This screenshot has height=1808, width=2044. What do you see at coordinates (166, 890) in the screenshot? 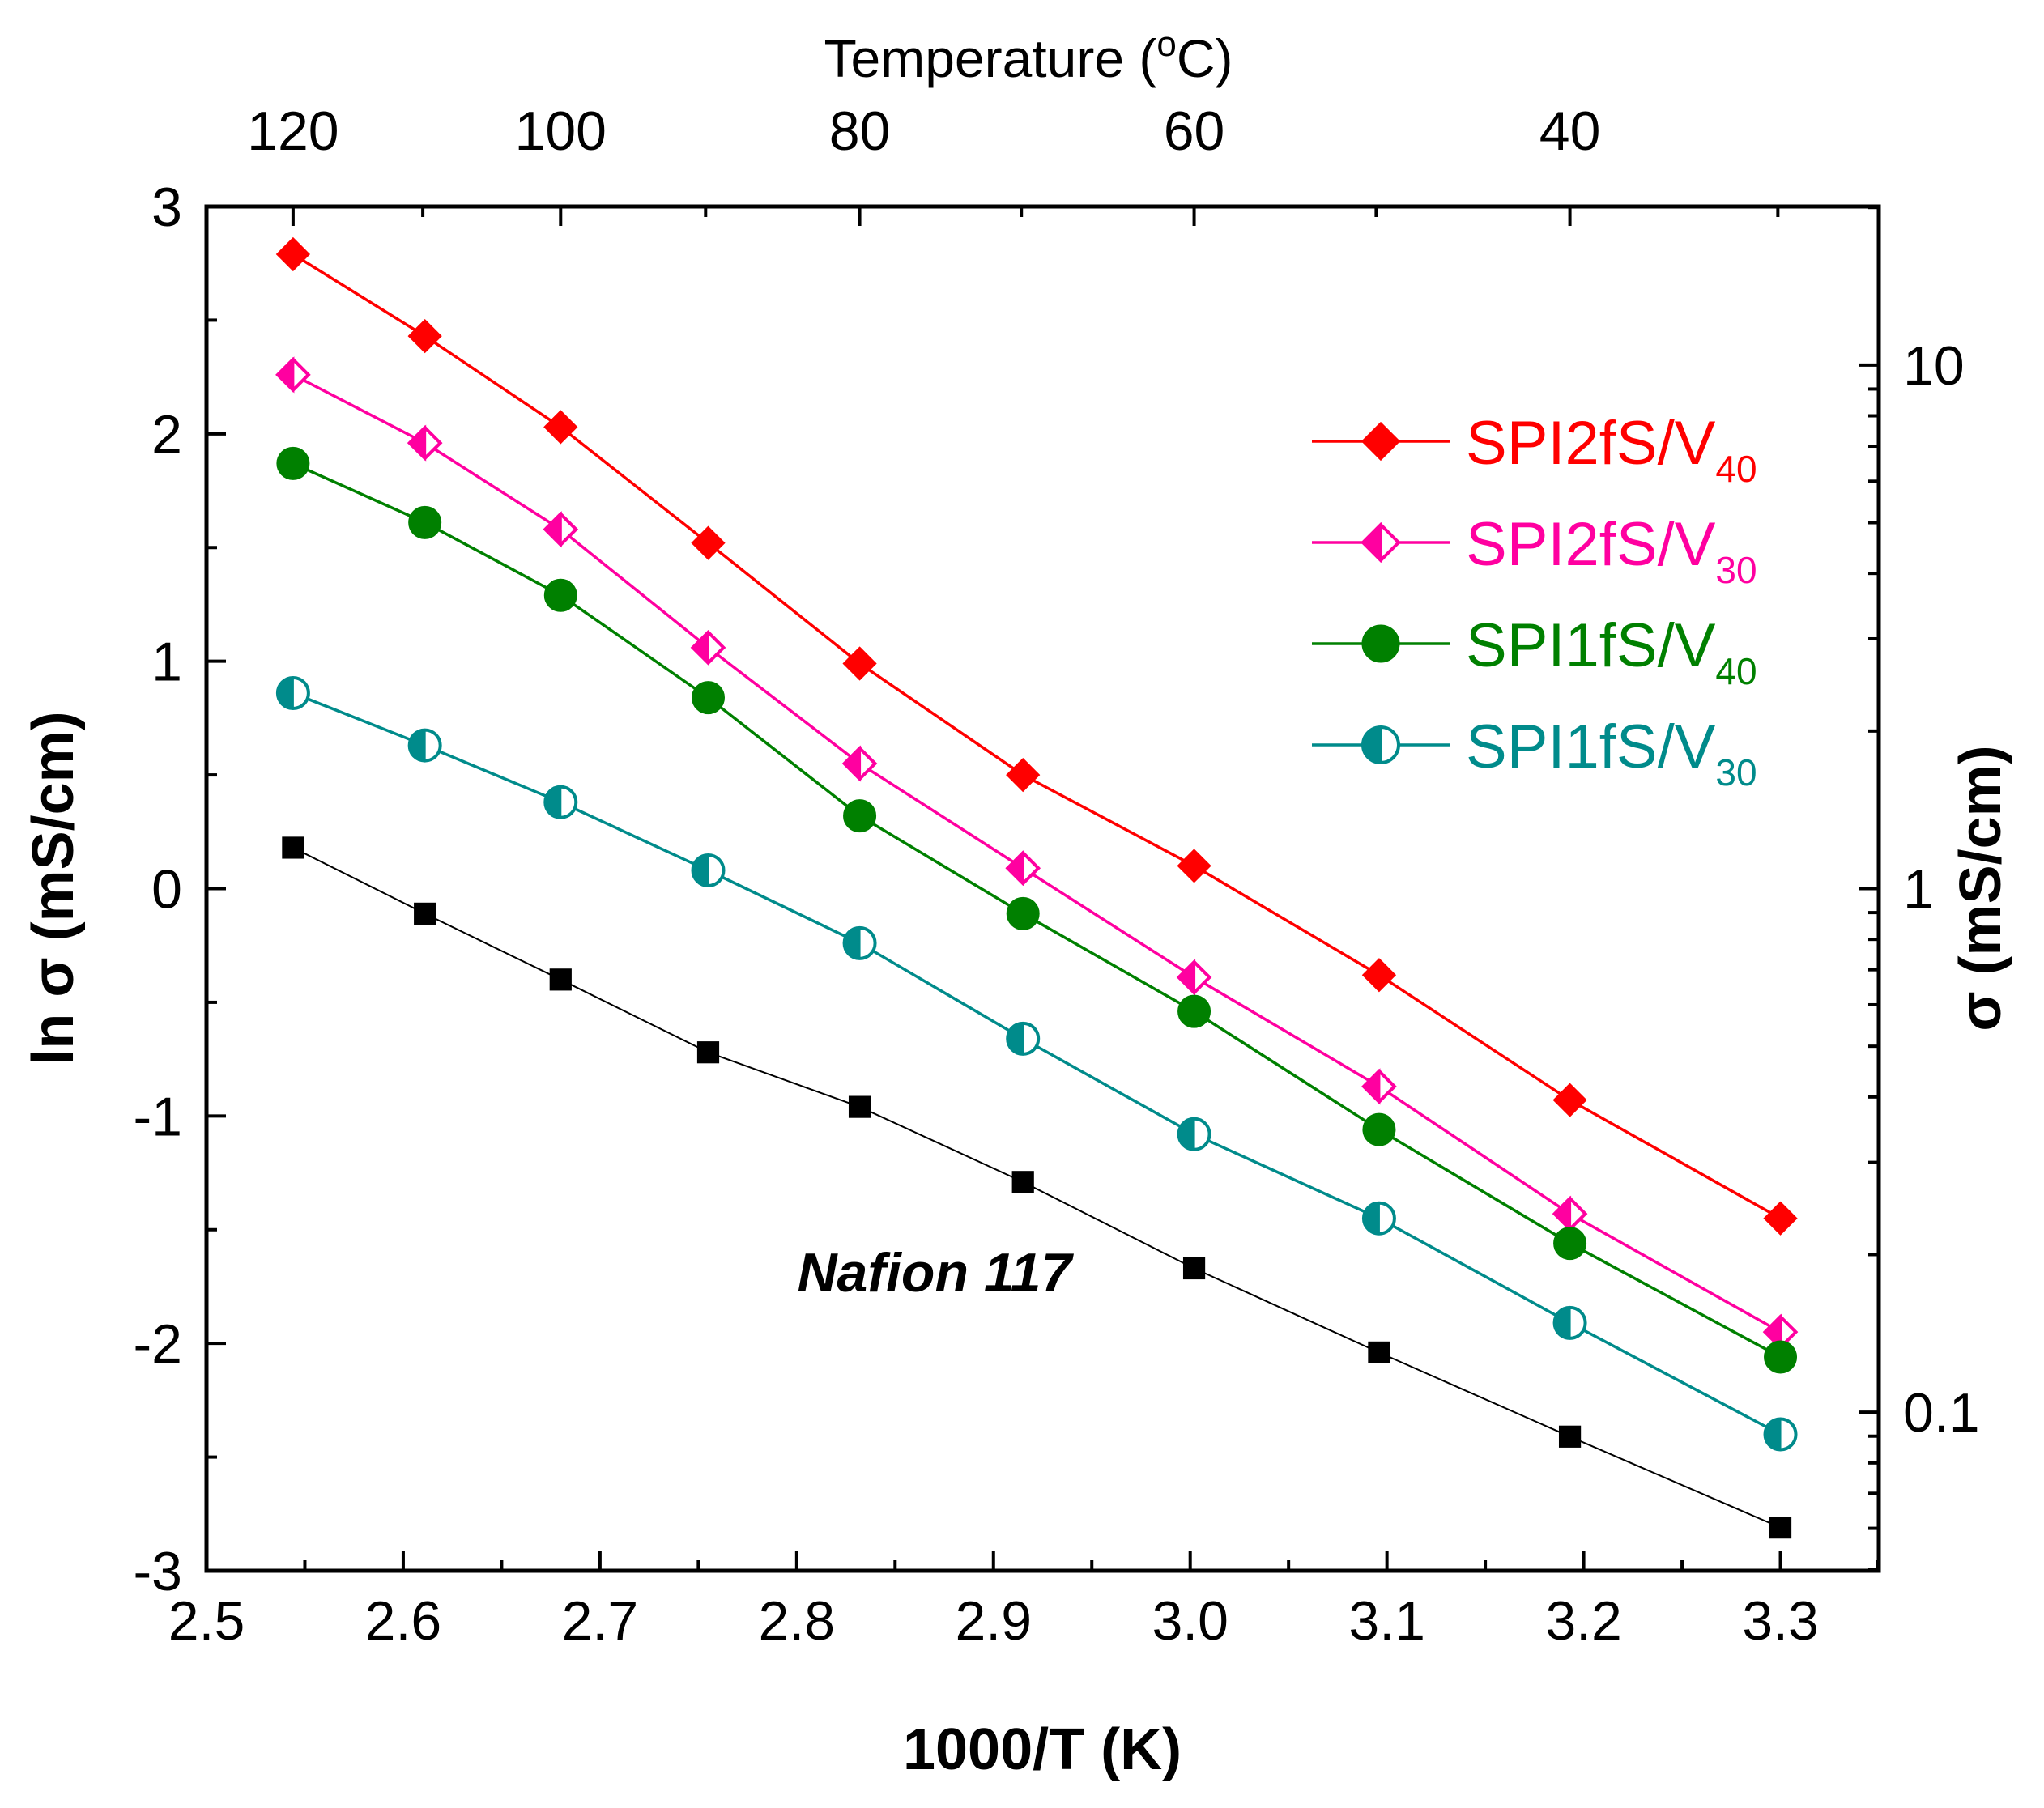
I see `y-tick-label: 0` at bounding box center [166, 890].